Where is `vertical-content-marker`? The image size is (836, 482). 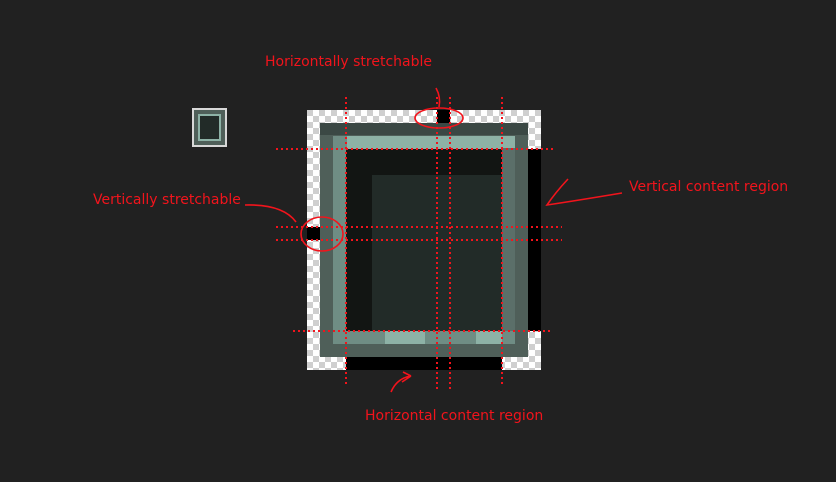 vertical-content-marker is located at coordinates (534, 240).